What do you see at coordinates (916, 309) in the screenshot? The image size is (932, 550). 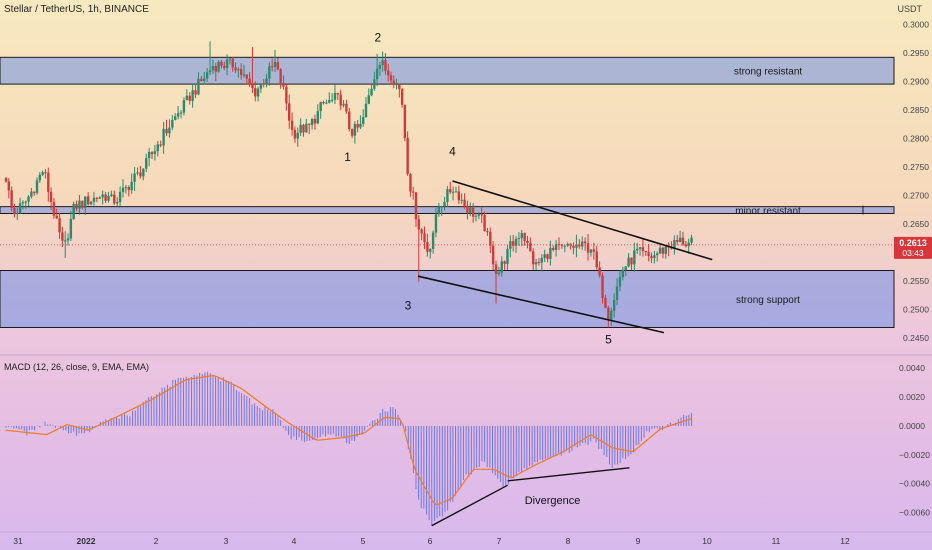 I see `price-tick-label: 0.2500` at bounding box center [916, 309].